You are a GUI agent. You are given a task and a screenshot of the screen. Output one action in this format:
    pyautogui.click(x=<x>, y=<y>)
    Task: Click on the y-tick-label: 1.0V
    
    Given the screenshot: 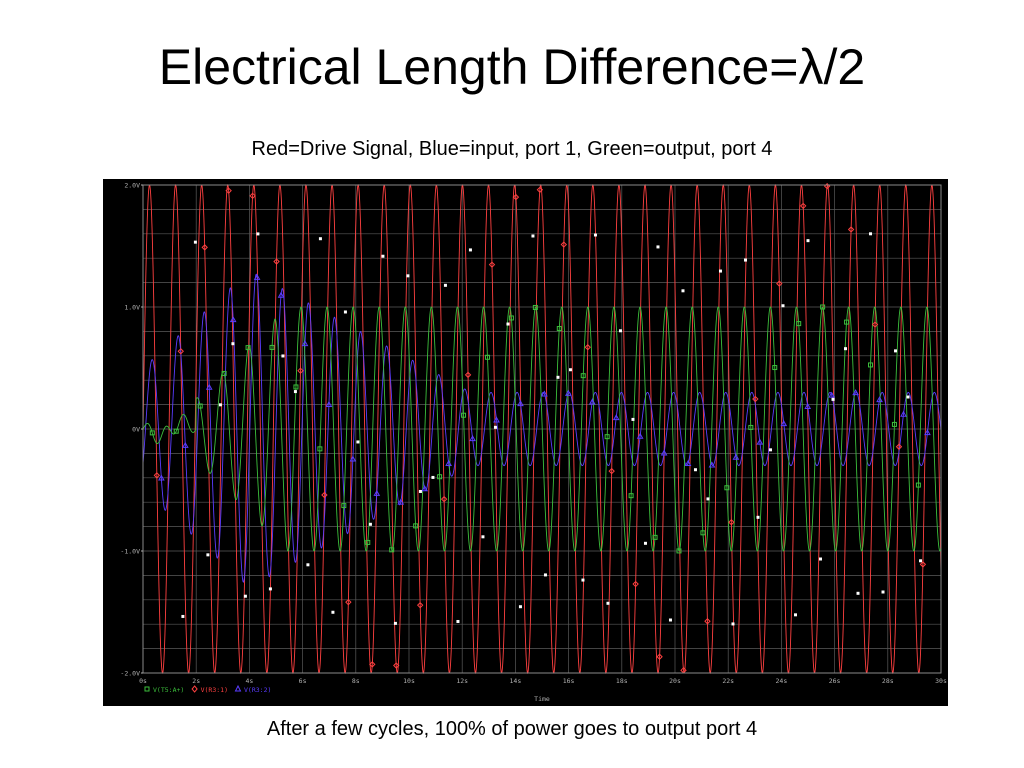 What is the action you would take?
    pyautogui.click(x=132, y=308)
    